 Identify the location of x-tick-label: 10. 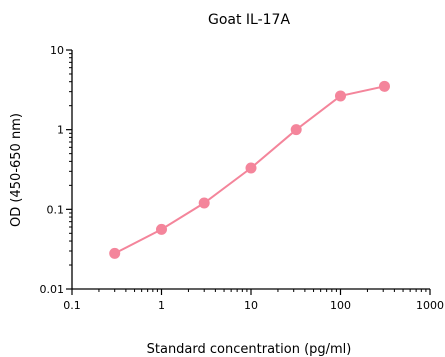
(251, 305).